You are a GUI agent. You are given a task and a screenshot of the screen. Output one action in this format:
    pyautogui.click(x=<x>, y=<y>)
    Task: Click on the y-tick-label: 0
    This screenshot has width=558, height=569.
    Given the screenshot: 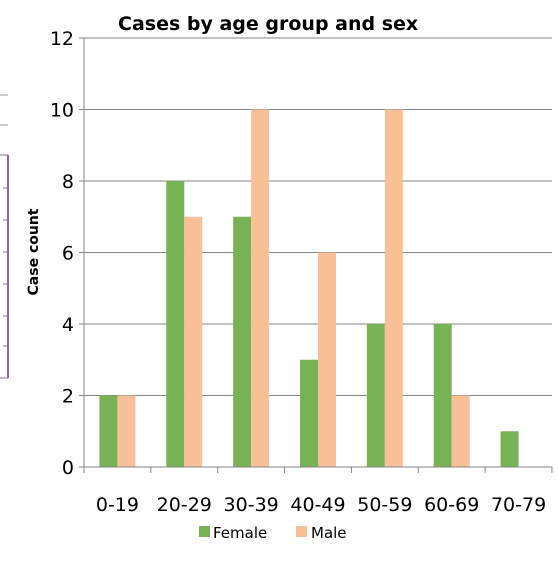 What is the action you would take?
    pyautogui.click(x=68, y=468)
    